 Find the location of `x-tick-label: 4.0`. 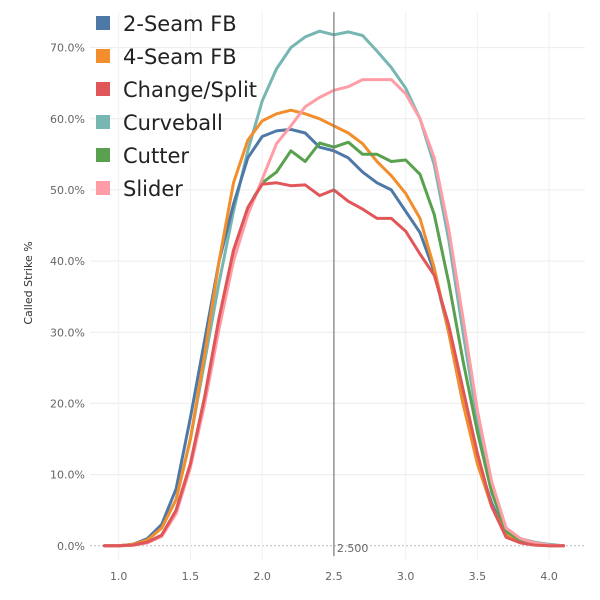

x-tick-label: 4.0 is located at coordinates (549, 576).